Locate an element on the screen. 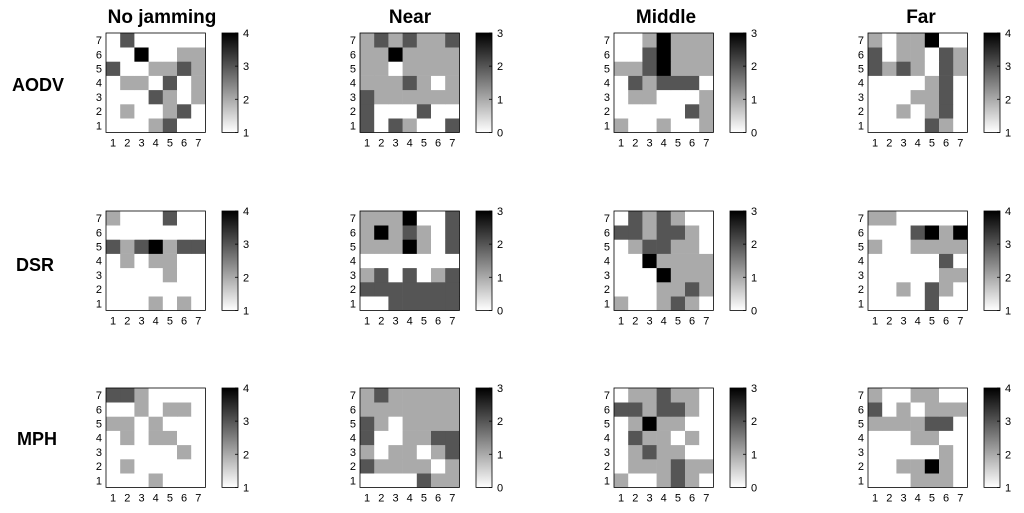 The height and width of the screenshot is (513, 1024). x-tick-label: 1 is located at coordinates (875, 321).